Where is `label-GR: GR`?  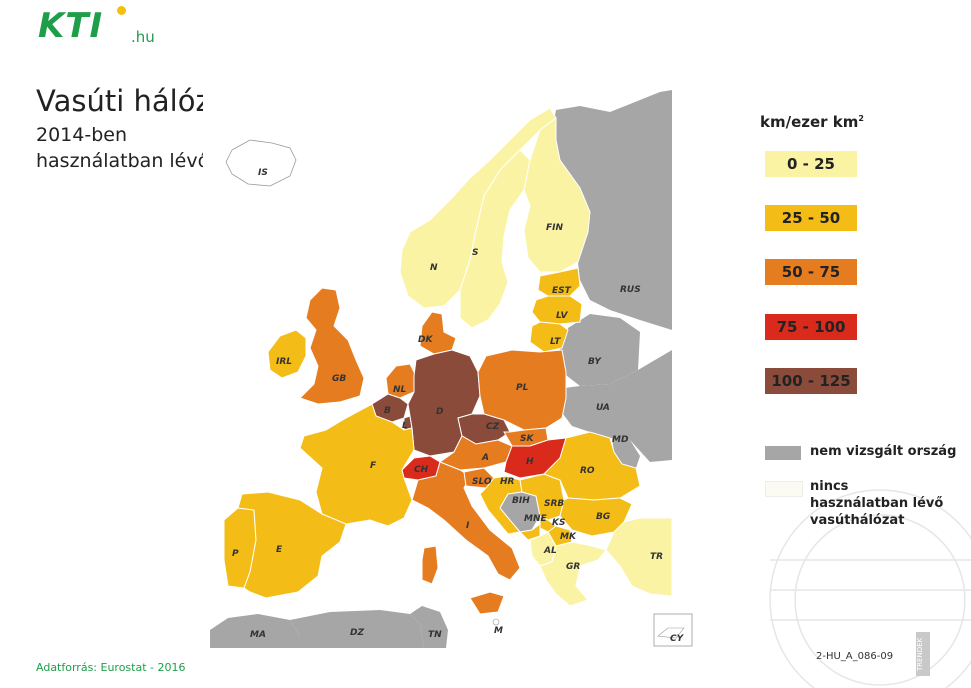
label-GR: GR is located at coordinates (573, 567).